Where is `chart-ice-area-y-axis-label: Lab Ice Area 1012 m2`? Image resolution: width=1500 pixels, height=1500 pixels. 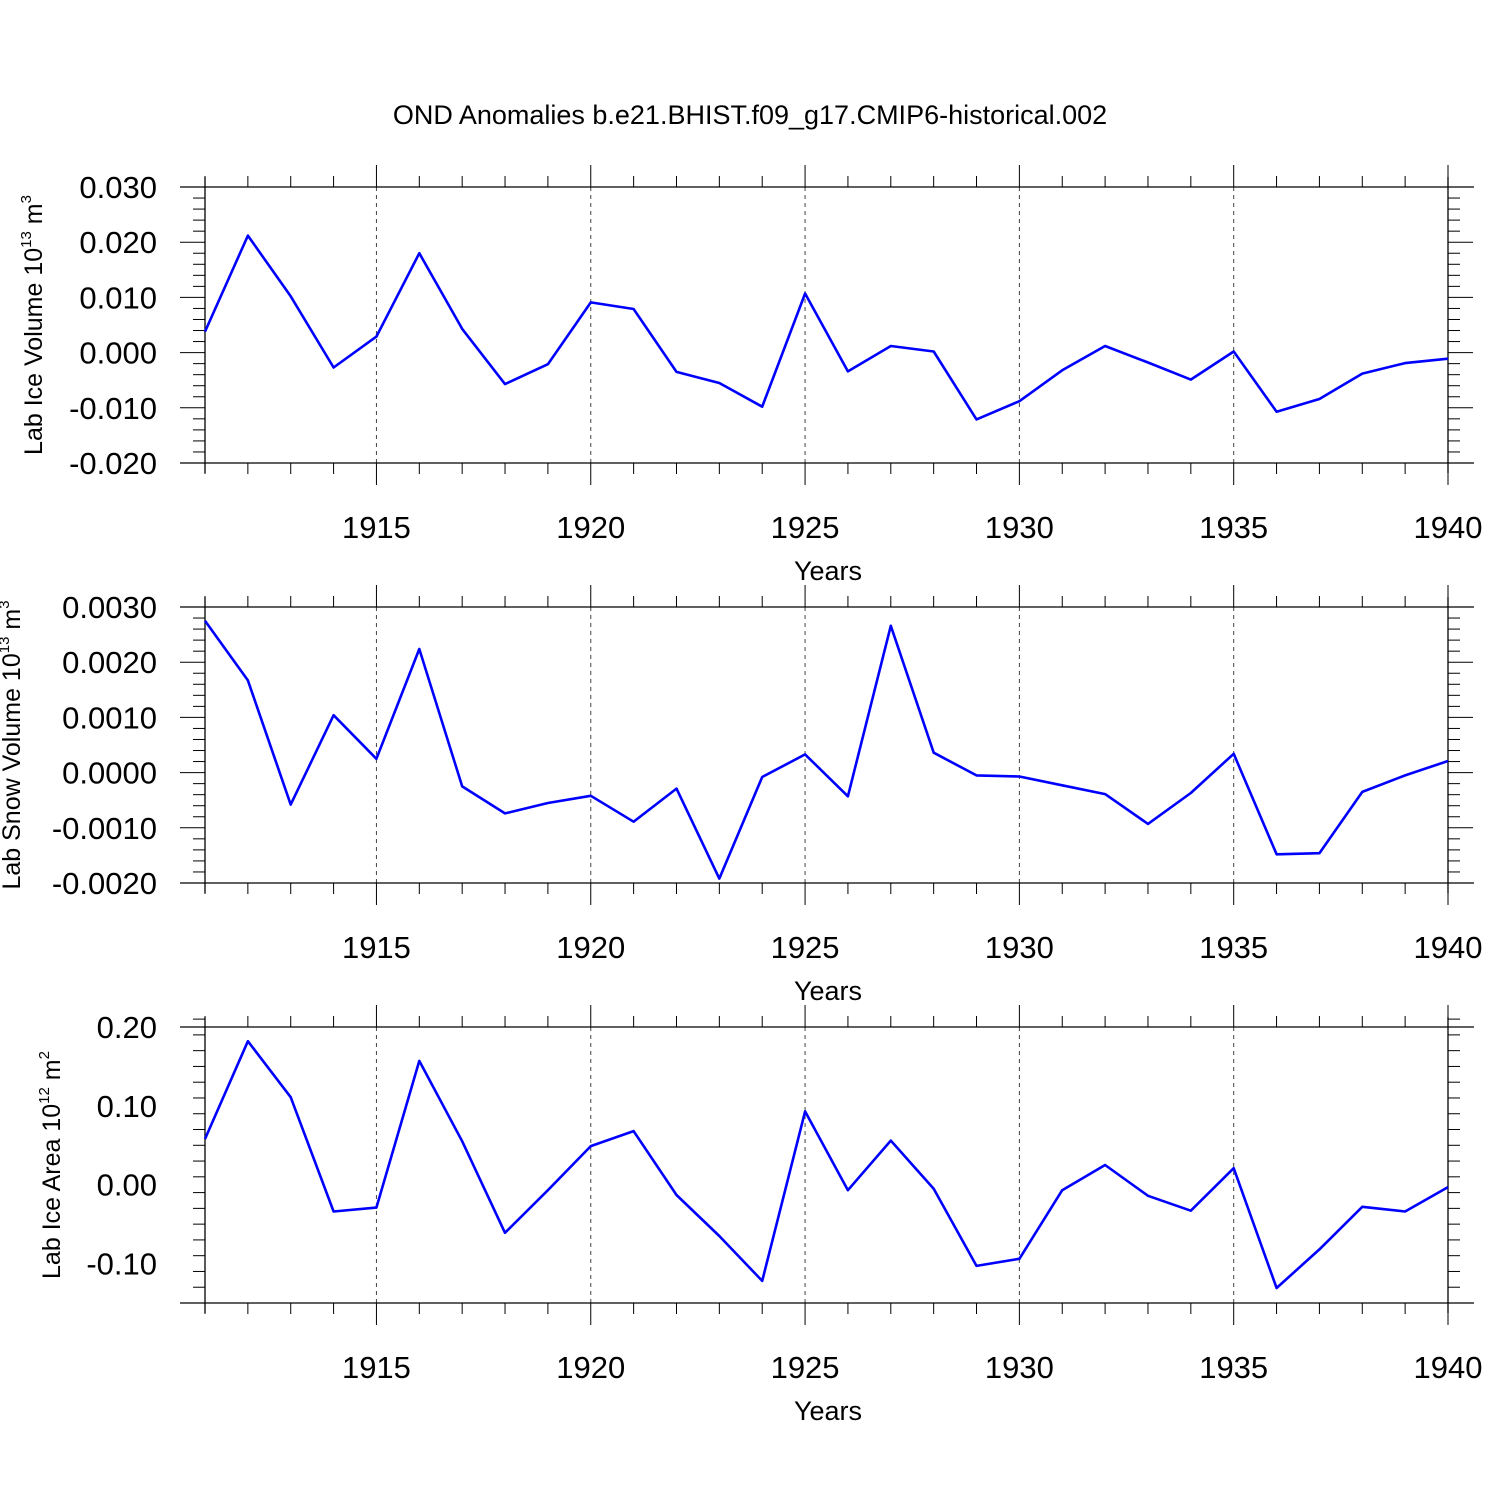 chart-ice-area-y-axis-label: Lab Ice Area 1012 m2 is located at coordinates (51, 1165).